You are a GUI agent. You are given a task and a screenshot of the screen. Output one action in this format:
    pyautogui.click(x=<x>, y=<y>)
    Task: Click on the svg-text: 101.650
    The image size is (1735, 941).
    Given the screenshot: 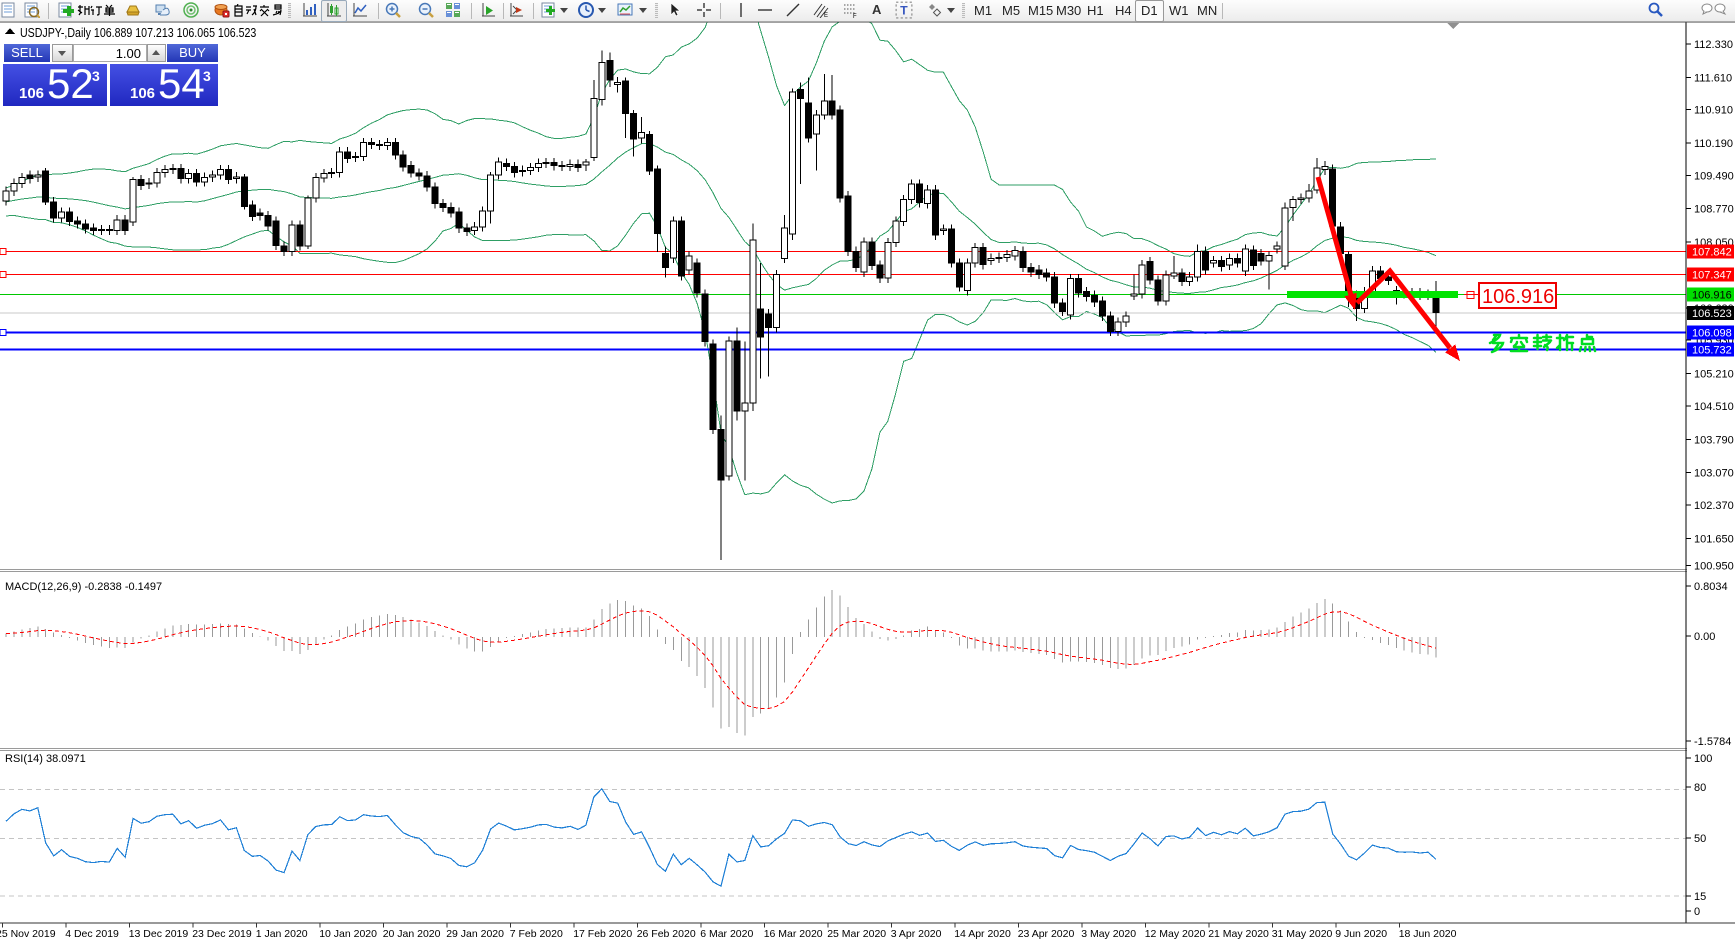 What is the action you would take?
    pyautogui.click(x=1714, y=539)
    